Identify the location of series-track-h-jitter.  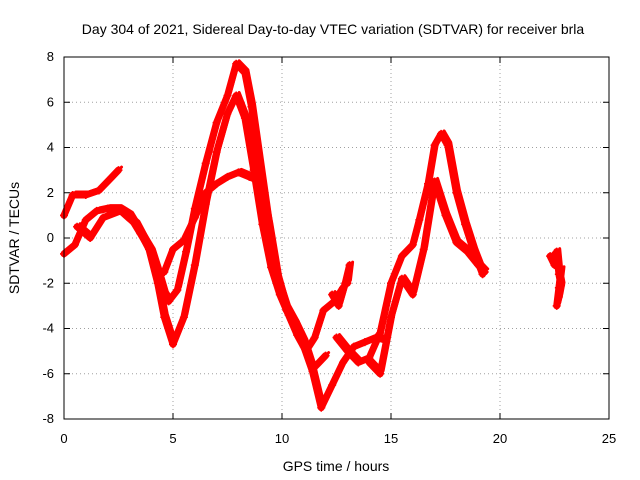
(344, 282).